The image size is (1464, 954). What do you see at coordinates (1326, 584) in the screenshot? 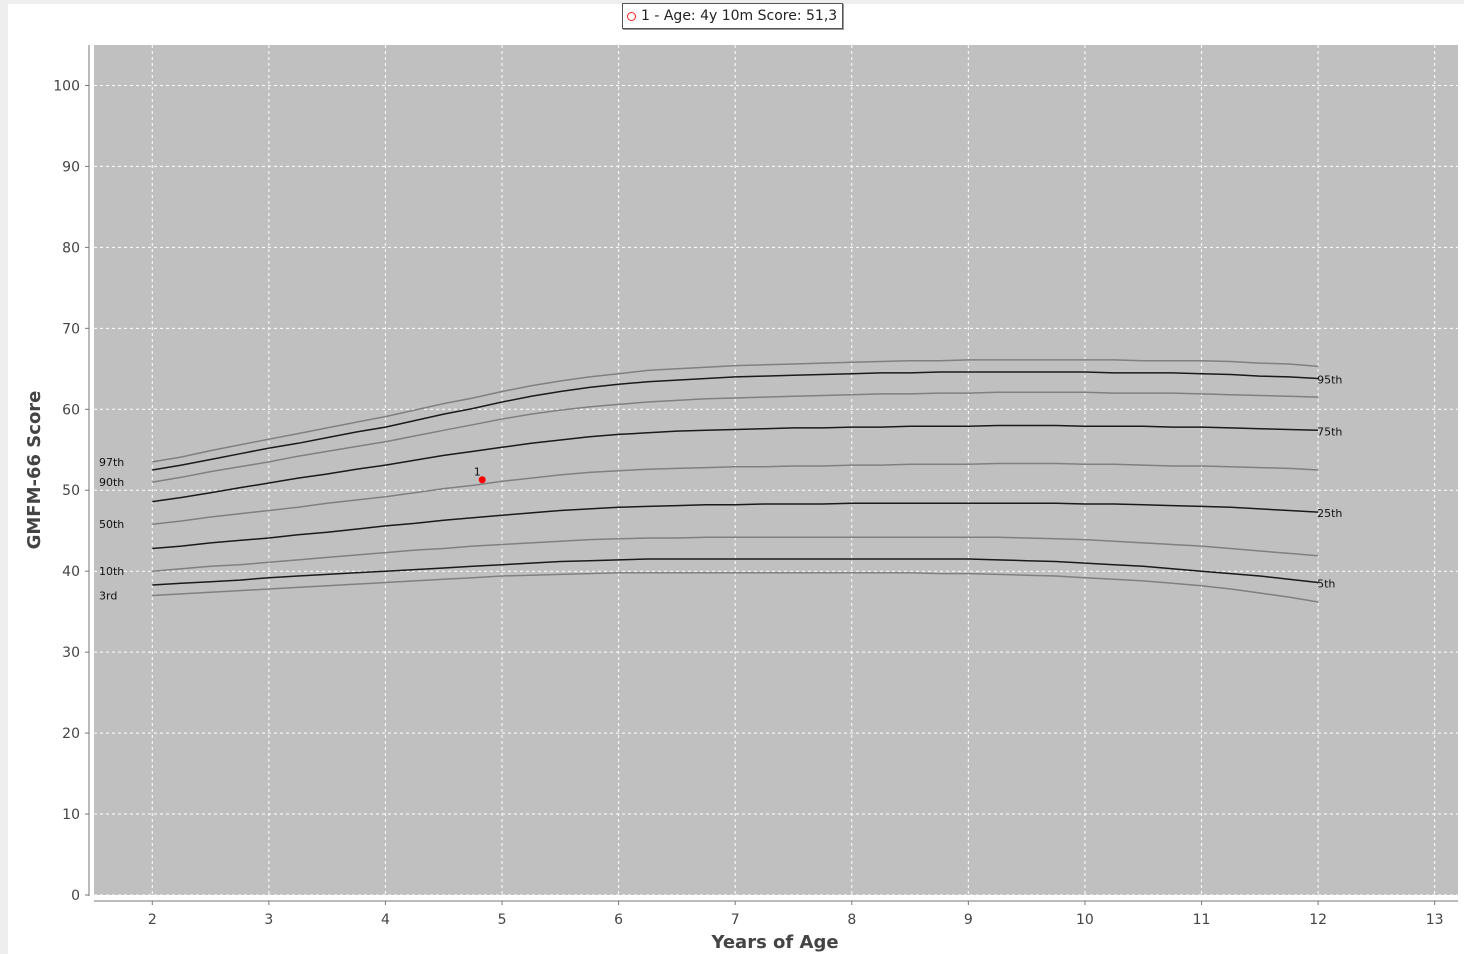
I see `curve-label-right-5th: 5th` at bounding box center [1326, 584].